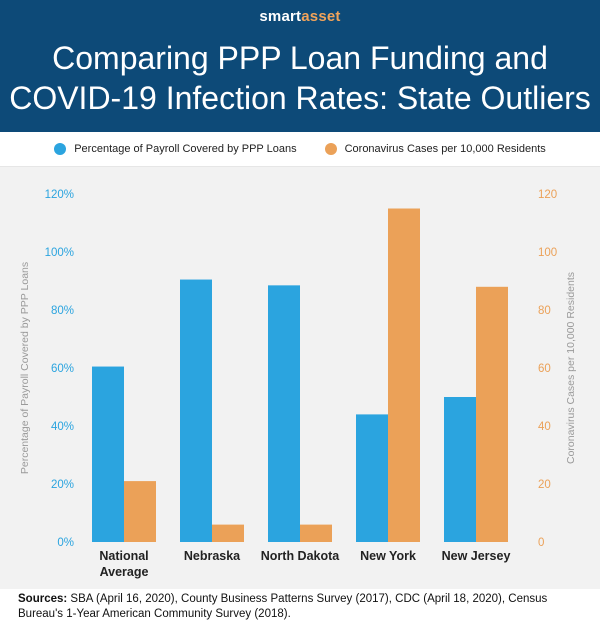  Describe the element at coordinates (321, 16) in the screenshot. I see `brand-part2: asset` at that location.